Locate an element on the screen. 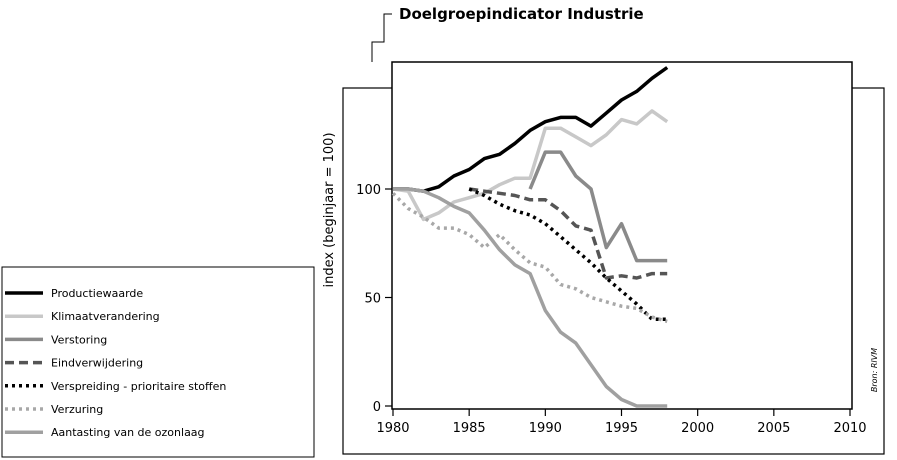  legend-label-verspreiding-prioritaire-stoffen: Verspreiding - prioritaire stoffen is located at coordinates (138, 386).